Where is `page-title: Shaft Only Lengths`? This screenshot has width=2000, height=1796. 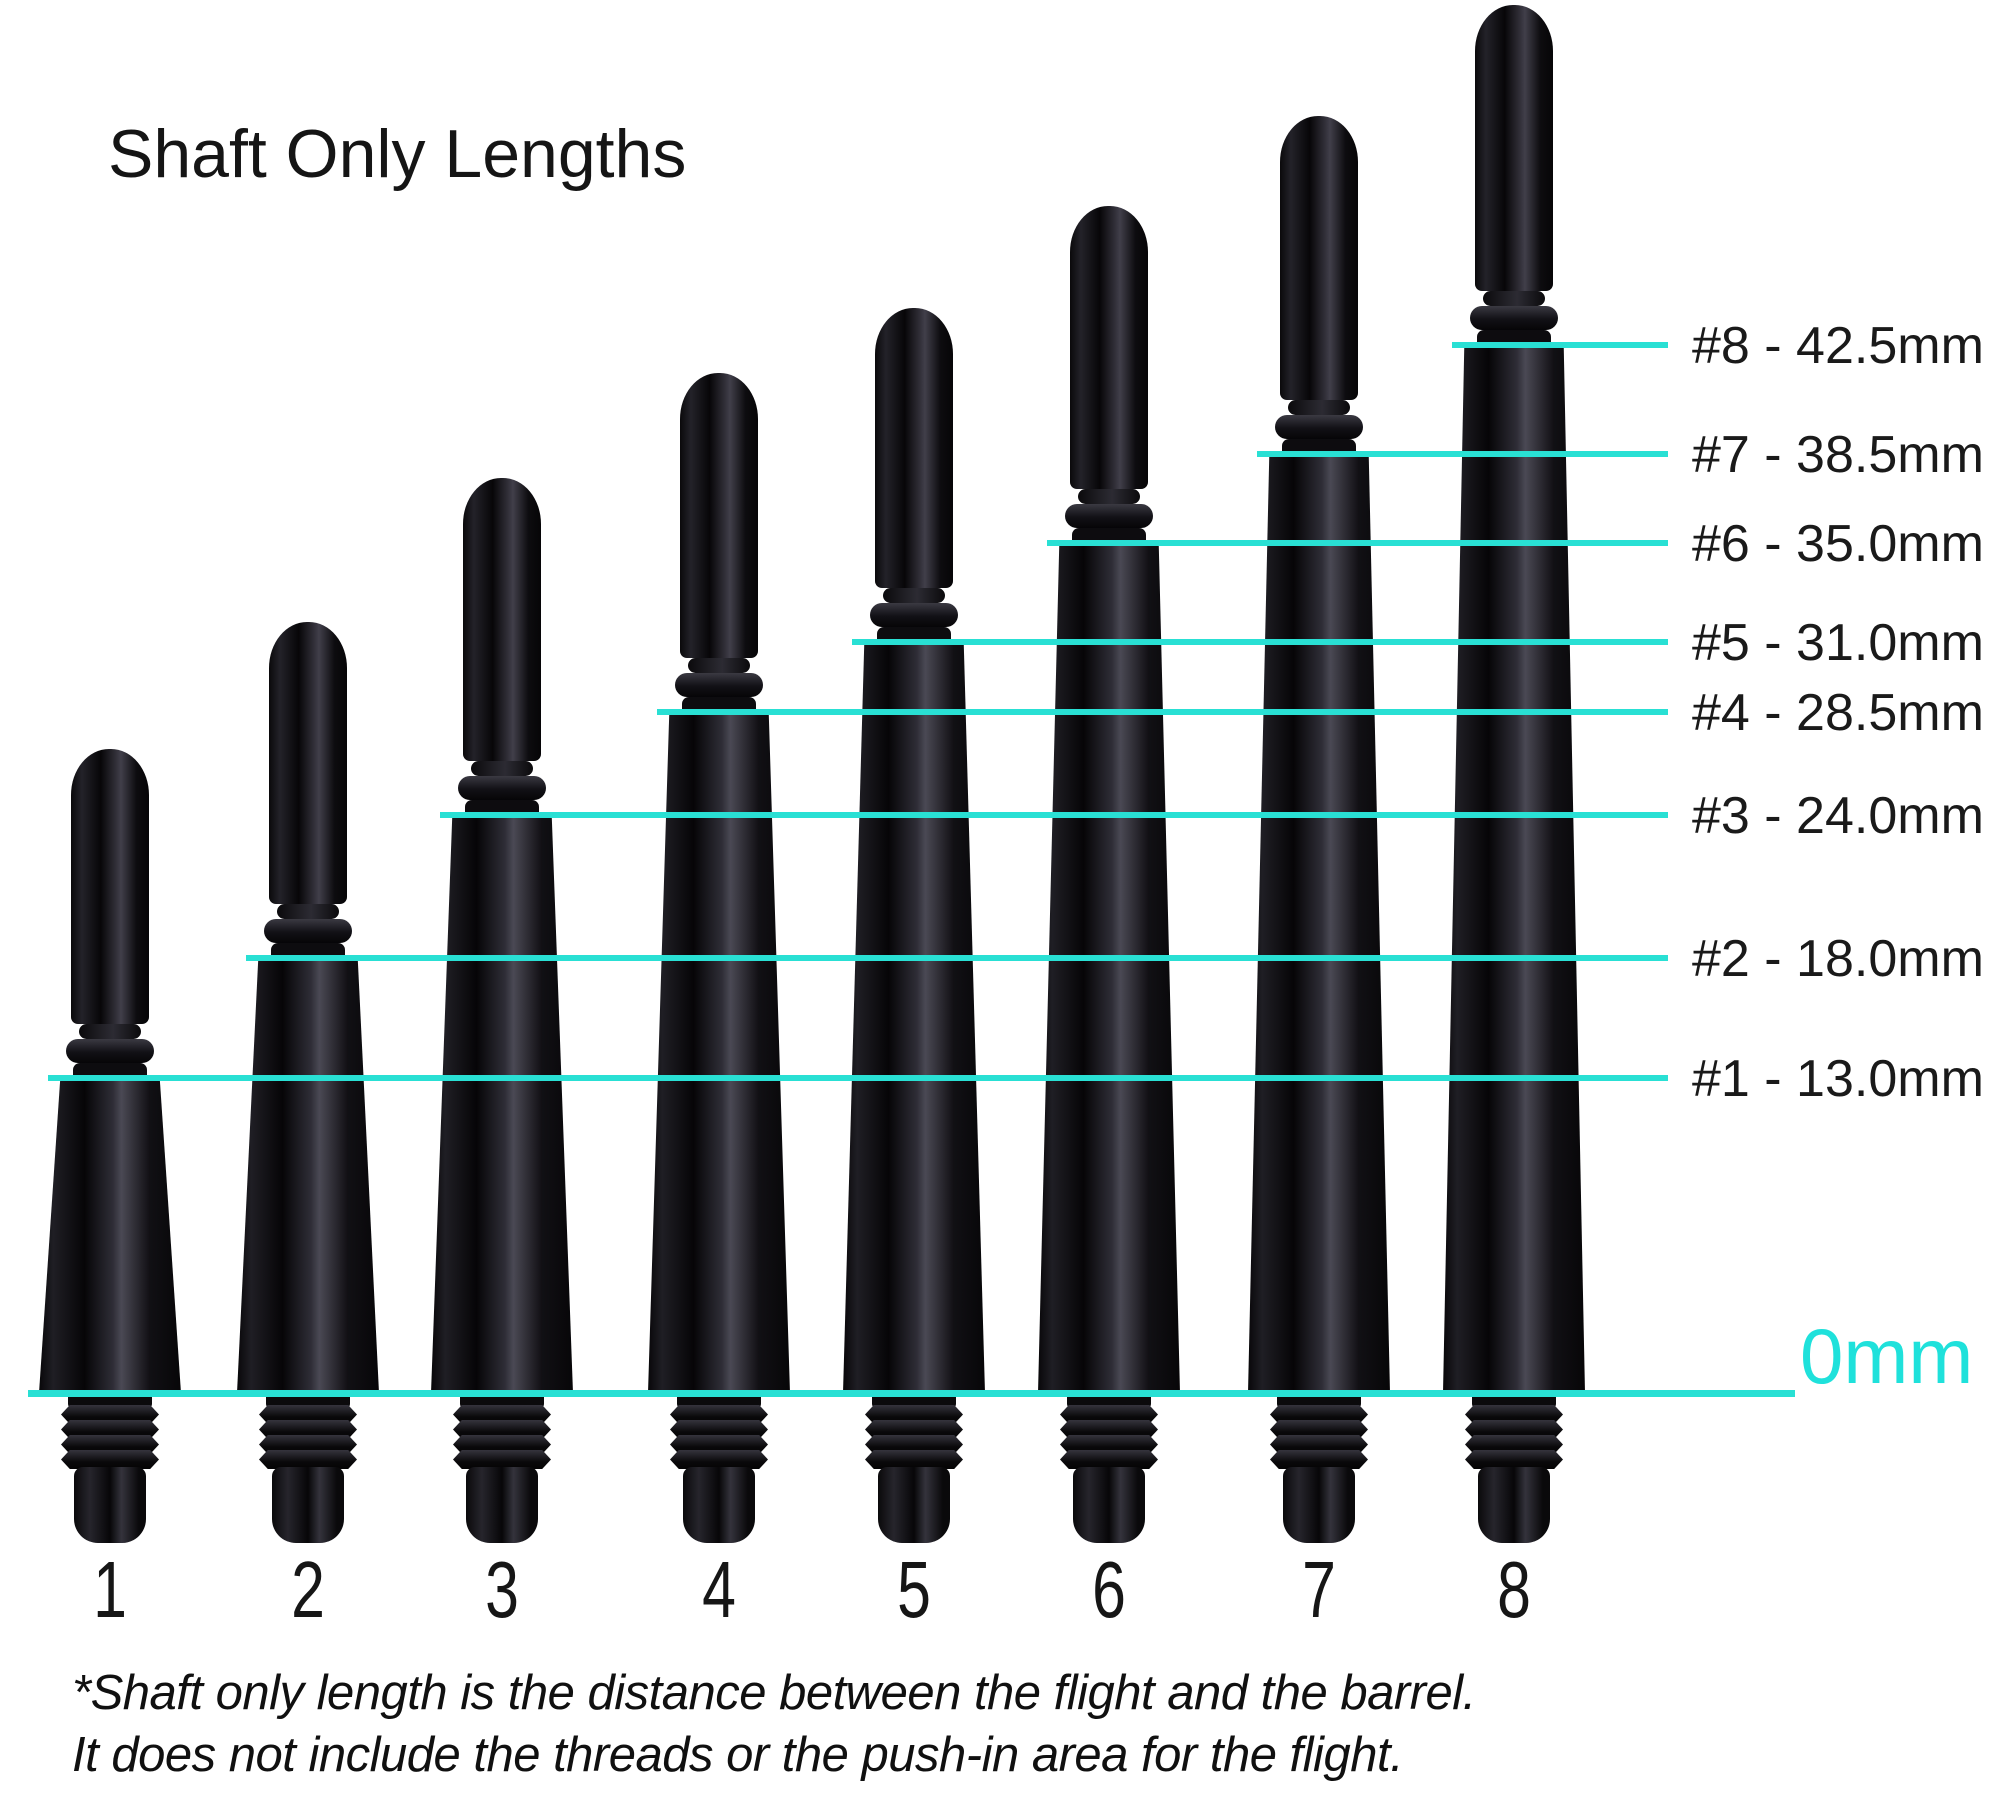
page-title: Shaft Only Lengths is located at coordinates (397, 154).